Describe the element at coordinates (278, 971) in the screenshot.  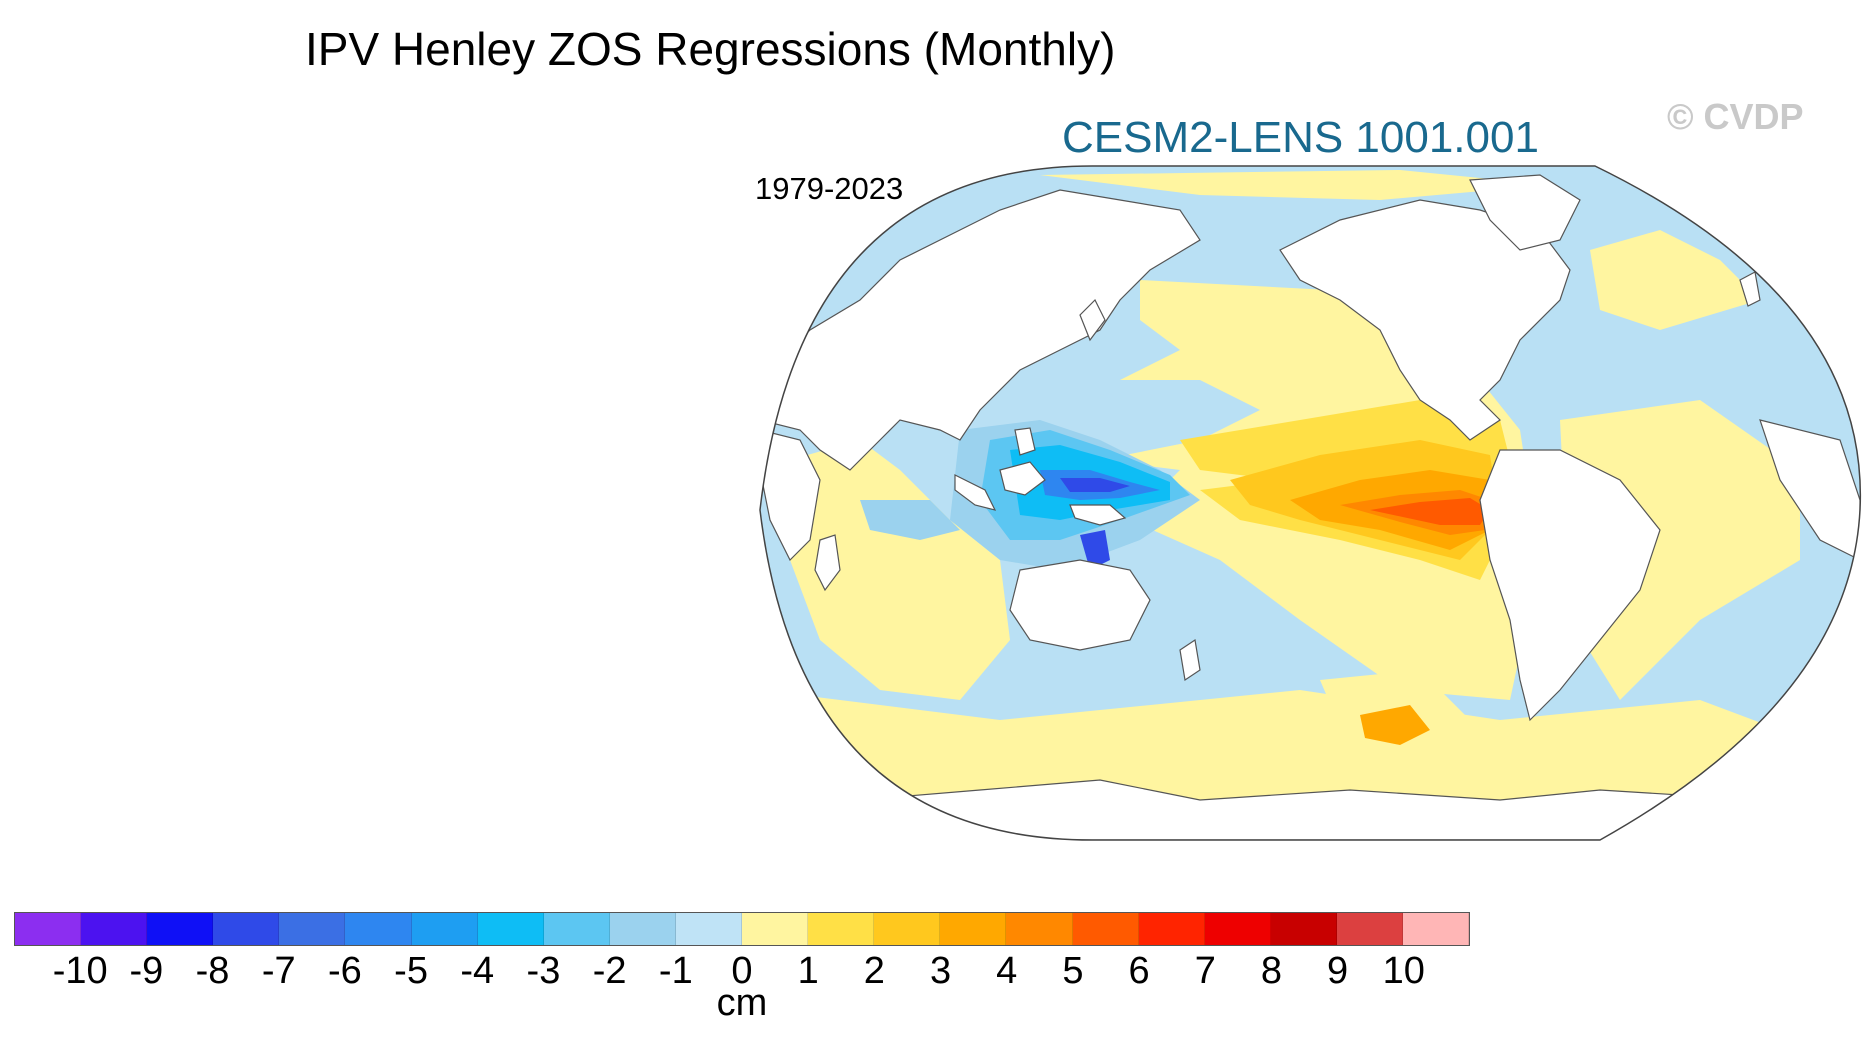
I see `colorbar-tick-label: -7` at that location.